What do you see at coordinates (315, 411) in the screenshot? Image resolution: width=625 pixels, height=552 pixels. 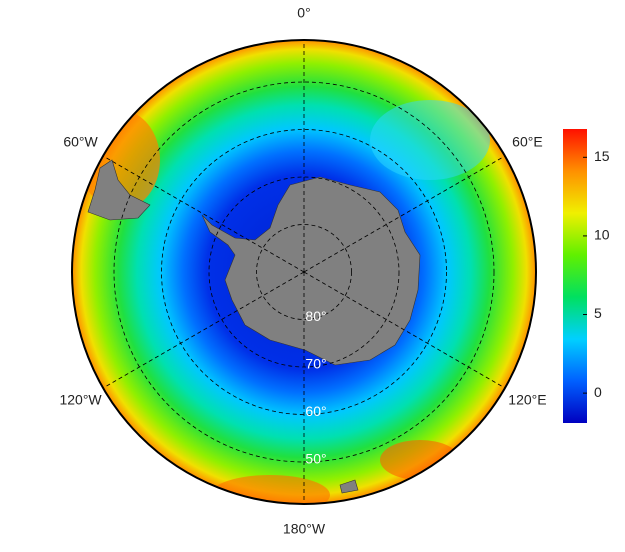 I see `latitude-label: 60°` at bounding box center [315, 411].